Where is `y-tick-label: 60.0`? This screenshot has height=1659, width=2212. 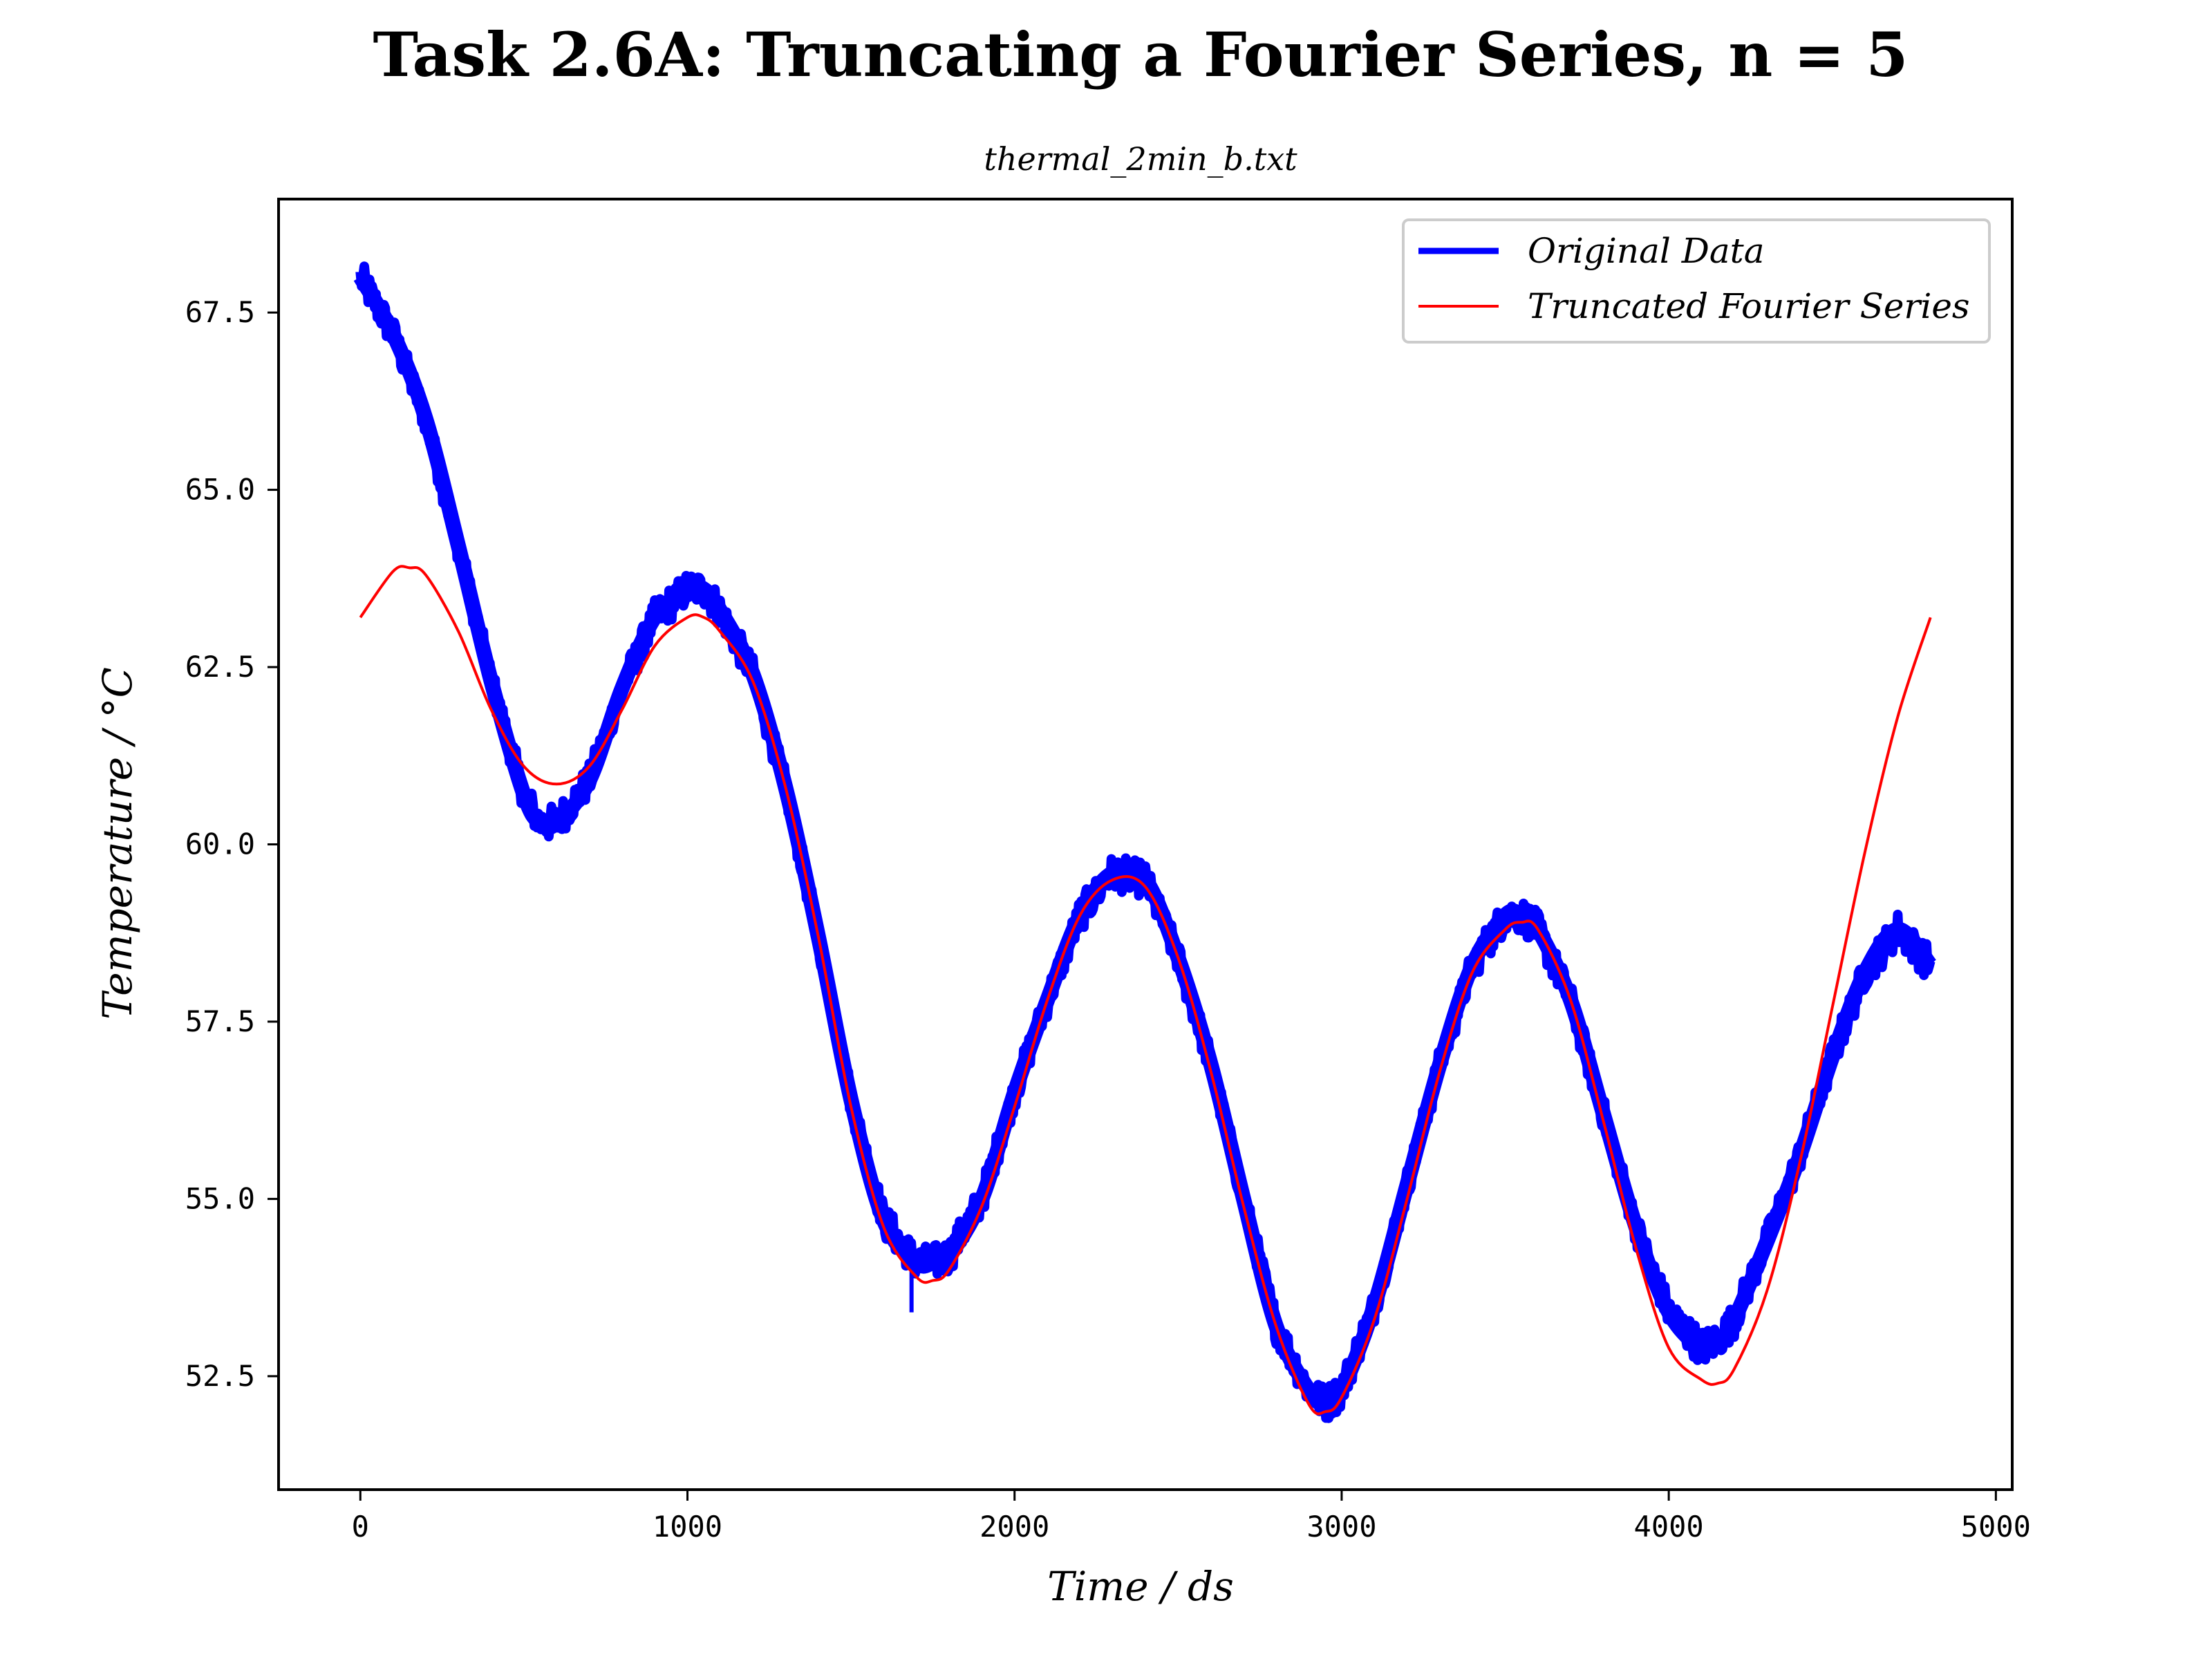
y-tick-label: 60.0 is located at coordinates (220, 844).